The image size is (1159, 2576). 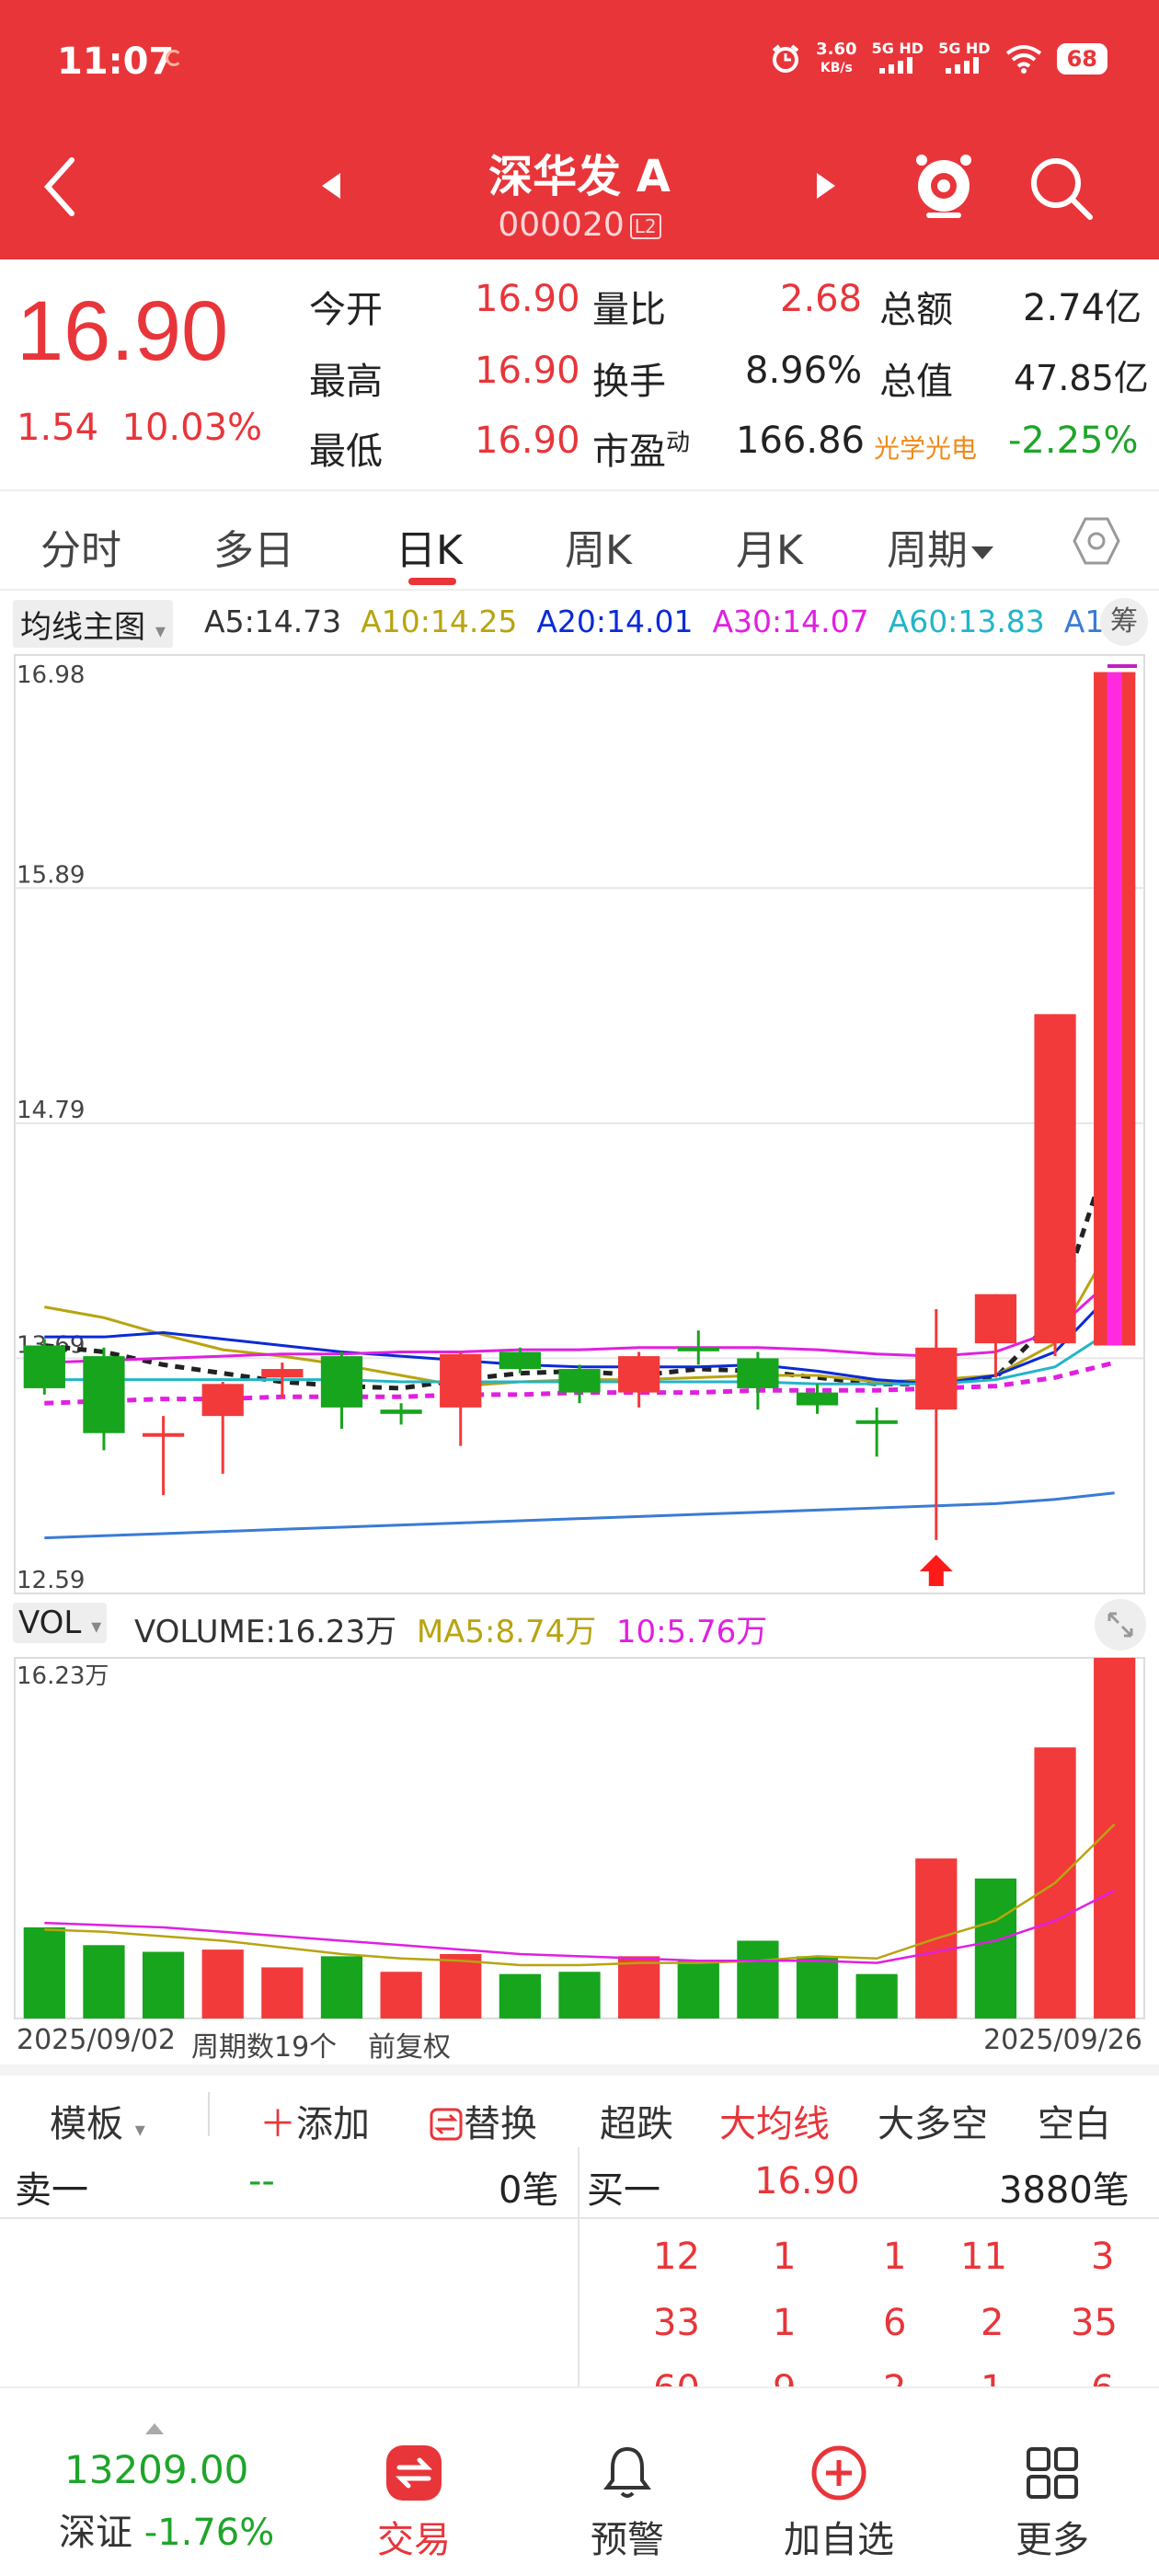 What do you see at coordinates (527, 299) in the screenshot?
I see `value-open: 16.90` at bounding box center [527, 299].